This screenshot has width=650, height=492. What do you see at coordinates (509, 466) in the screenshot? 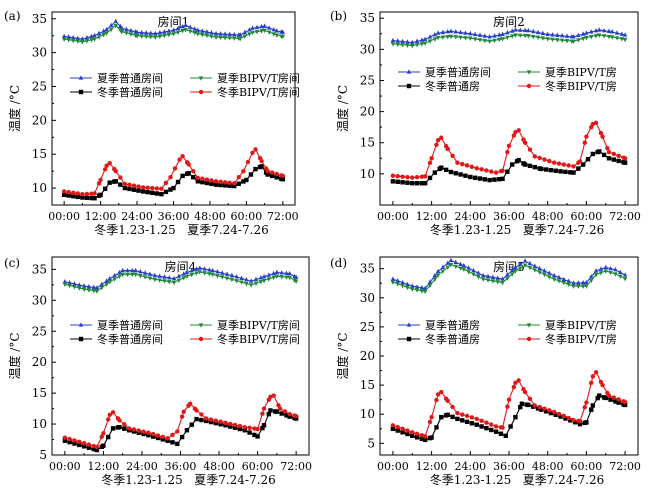
I see `x-tick-label: 36:00` at bounding box center [509, 466].